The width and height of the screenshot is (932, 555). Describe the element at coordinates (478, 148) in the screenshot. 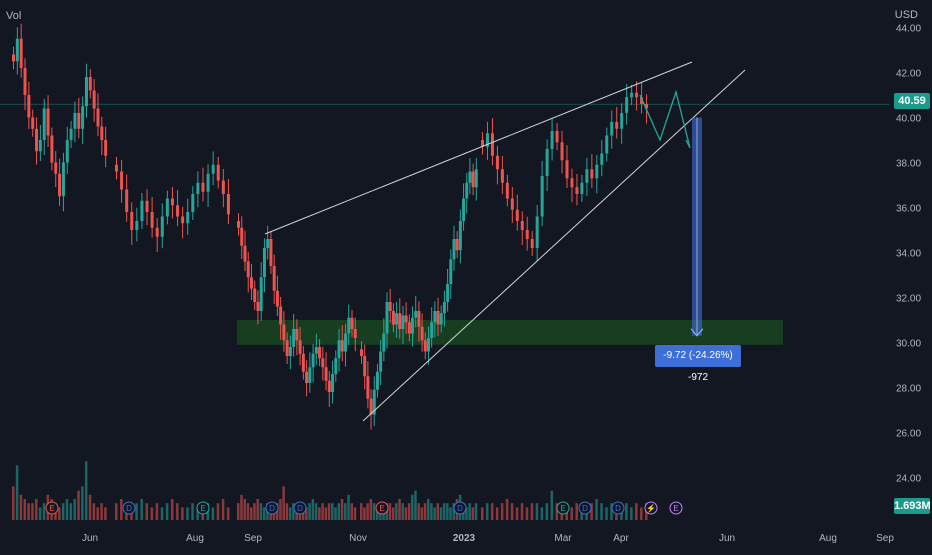

I see `wedge-upper-line` at that location.